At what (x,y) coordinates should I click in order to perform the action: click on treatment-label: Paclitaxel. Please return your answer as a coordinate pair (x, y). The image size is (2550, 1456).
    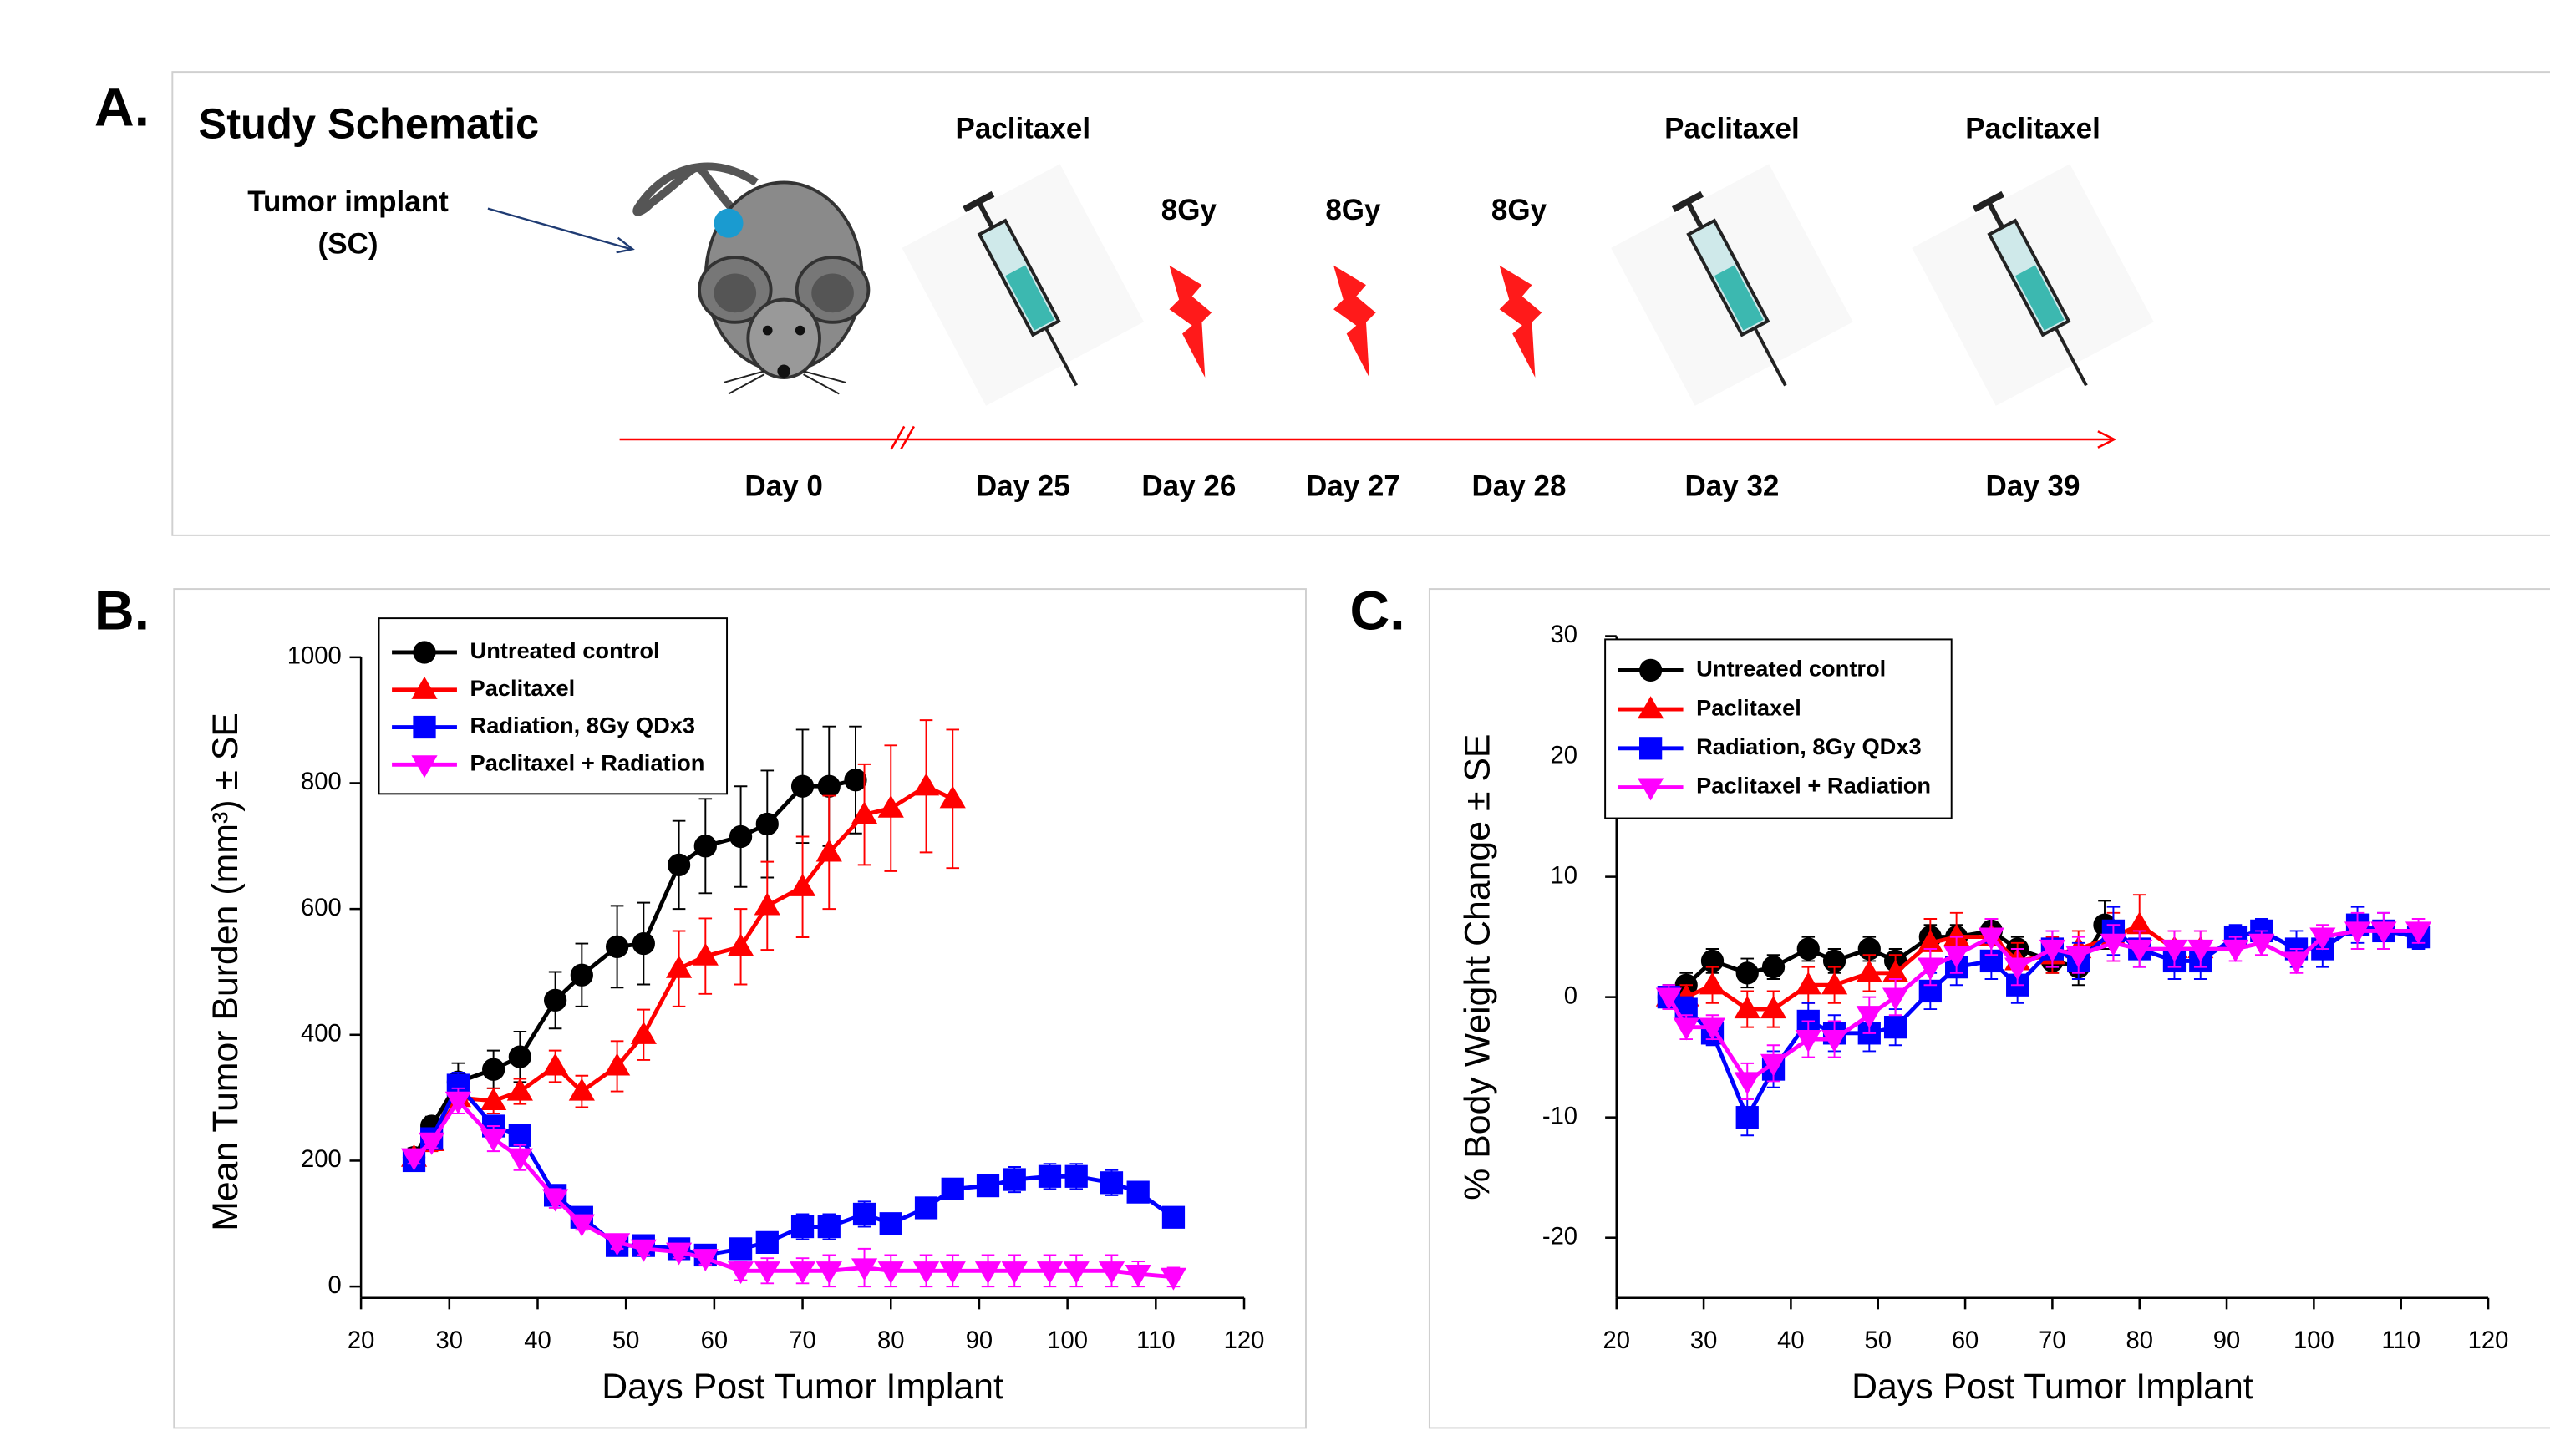
    Looking at the image, I should click on (1732, 128).